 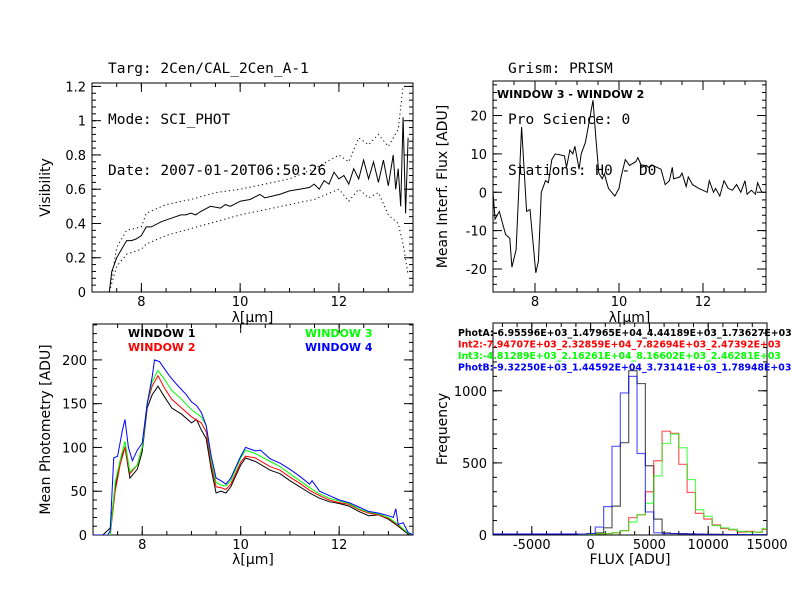 I want to click on legend-window-4: WINDOW 4, so click(x=339, y=347).